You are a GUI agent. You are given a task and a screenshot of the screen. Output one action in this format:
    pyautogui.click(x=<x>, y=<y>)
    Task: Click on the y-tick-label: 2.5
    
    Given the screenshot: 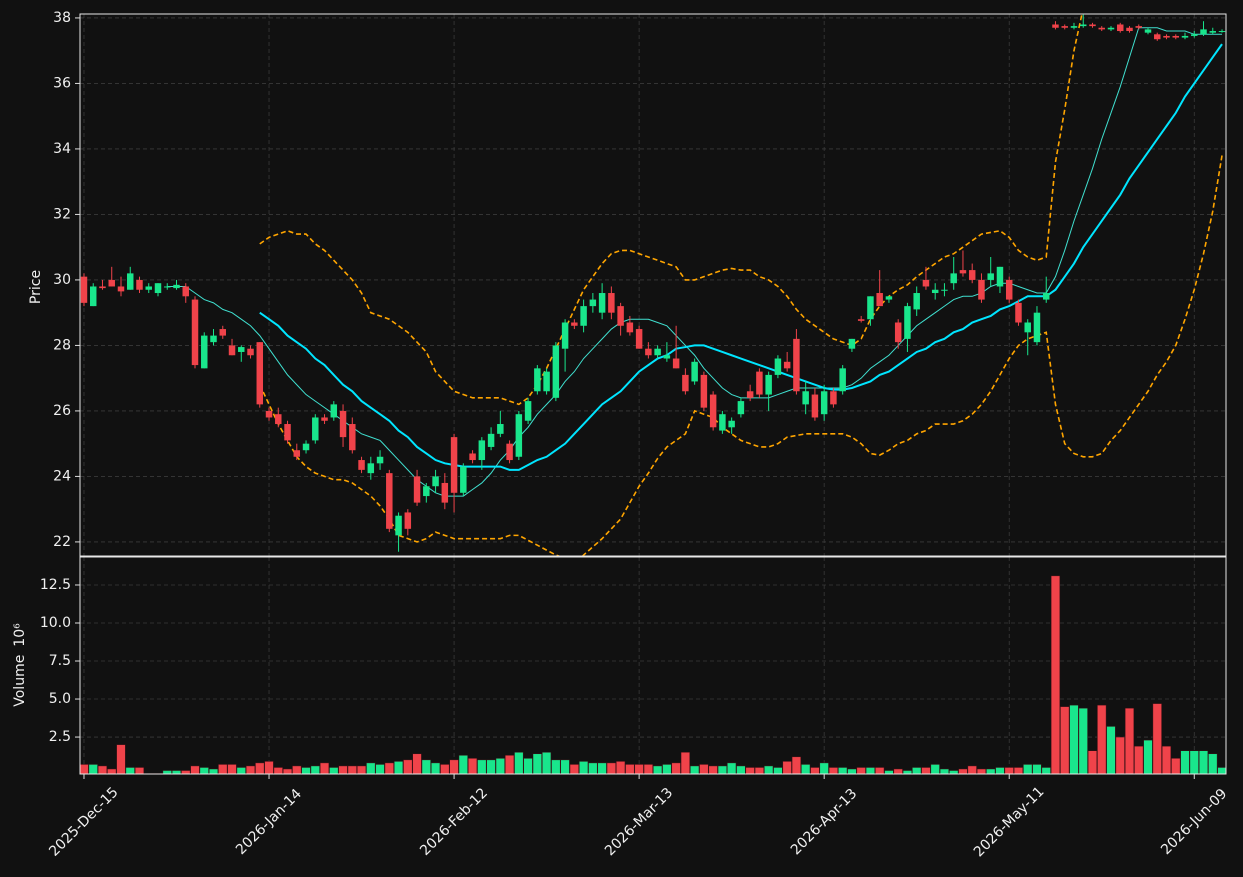 What is the action you would take?
    pyautogui.click(x=60, y=737)
    